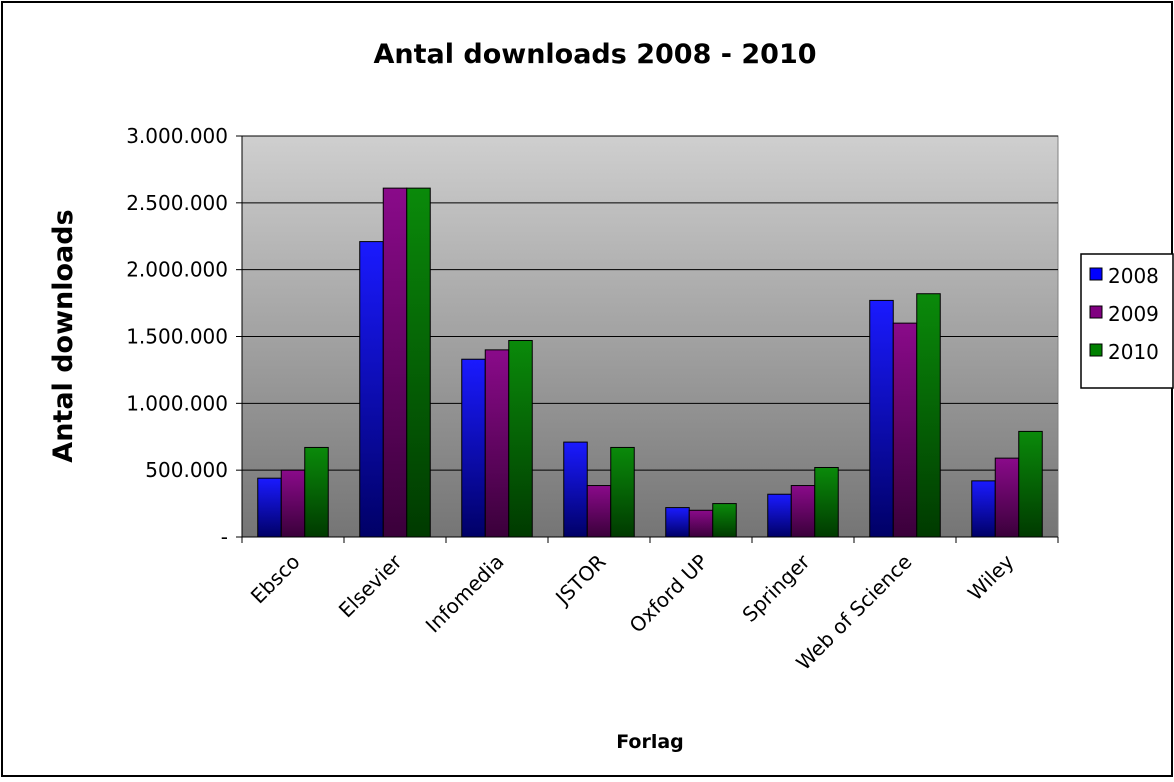 The image size is (1174, 782). Describe the element at coordinates (177, 136) in the screenshot. I see `y-tick-label: 3.000.000` at that location.